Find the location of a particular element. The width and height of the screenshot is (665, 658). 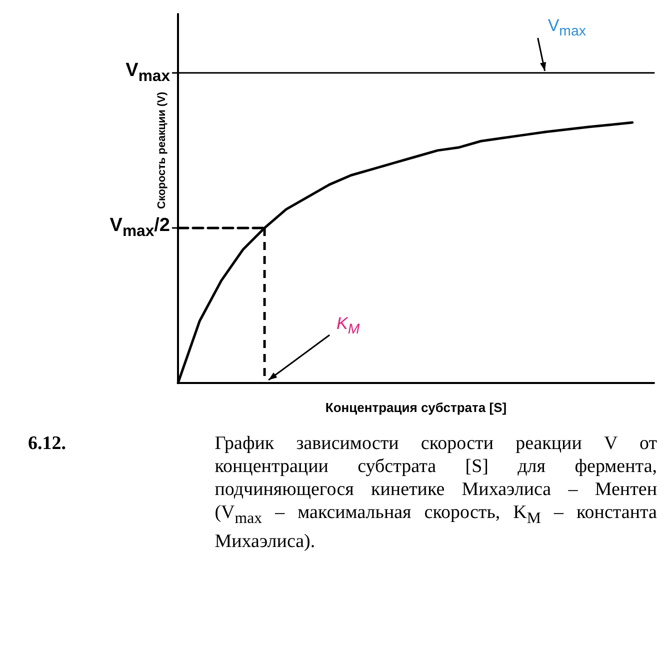

text: График зависимости скорости реакции V от концентрации субстрата [S] для фермента, подчиняющегося кинетике Михаэлиса – Ментен (V$_{max}$ – максимальная скорость, K$_{M}$ – константа Михаэлиса). is located at coordinates (435, 492).